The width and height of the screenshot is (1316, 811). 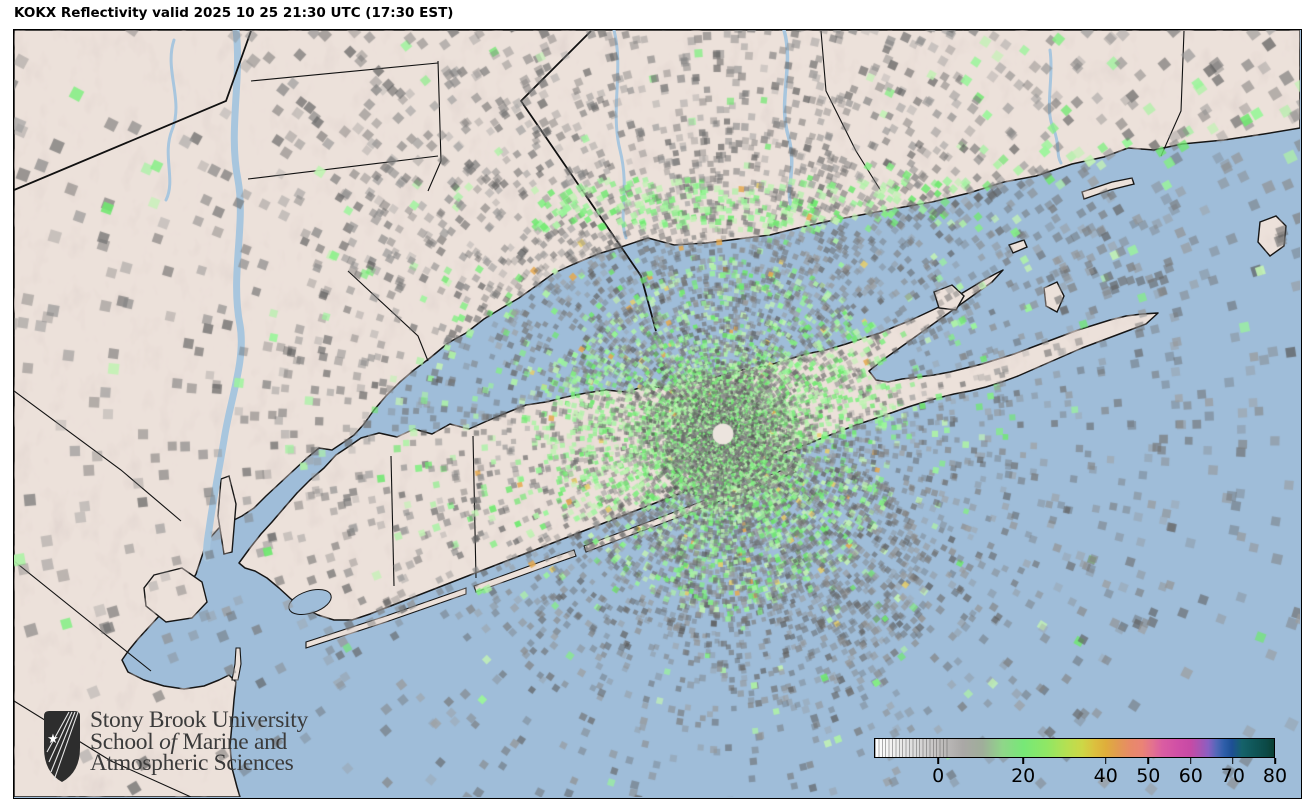 What do you see at coordinates (1190, 776) in the screenshot?
I see `colorbar-tick-label: 60` at bounding box center [1190, 776].